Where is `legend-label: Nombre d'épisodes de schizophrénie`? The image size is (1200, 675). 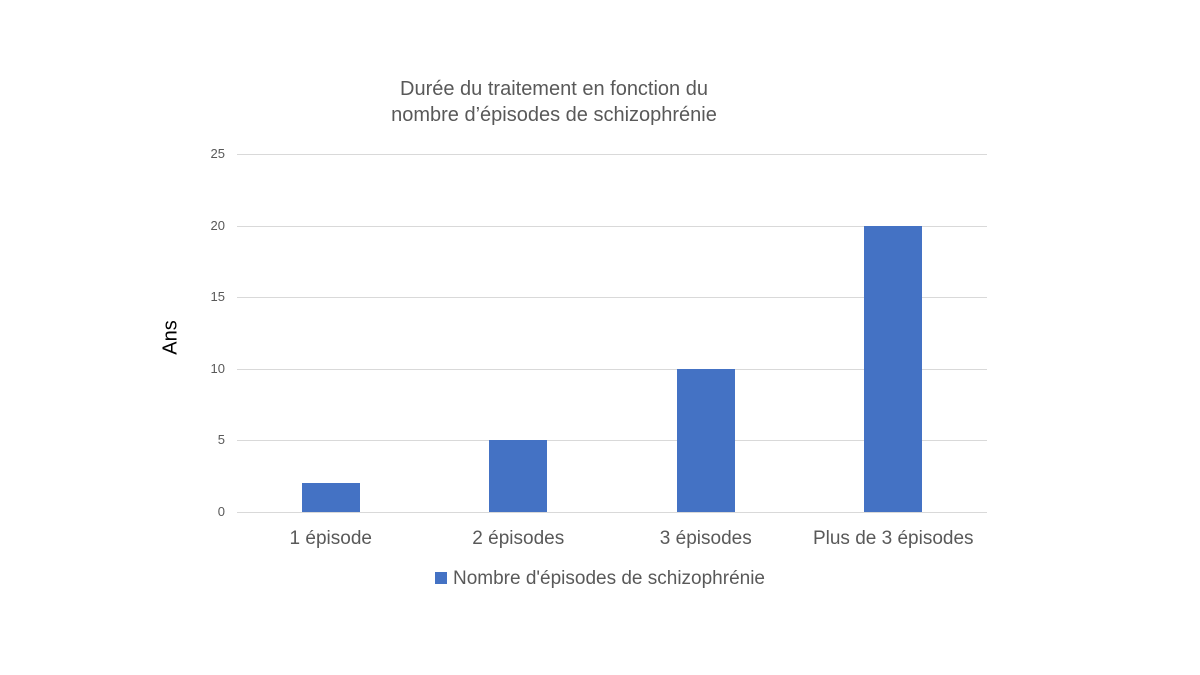
legend-label: Nombre d'épisodes de schizophrénie is located at coordinates (609, 578).